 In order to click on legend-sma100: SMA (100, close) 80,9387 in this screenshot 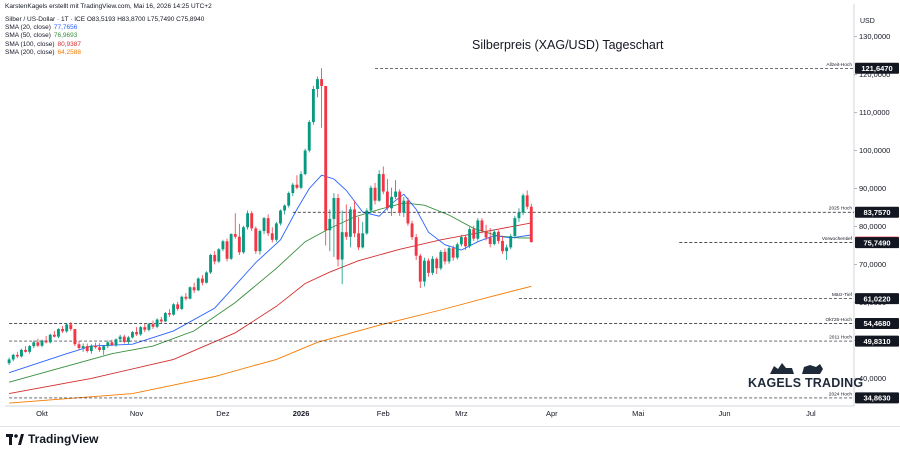, I will do `click(104, 45)`.